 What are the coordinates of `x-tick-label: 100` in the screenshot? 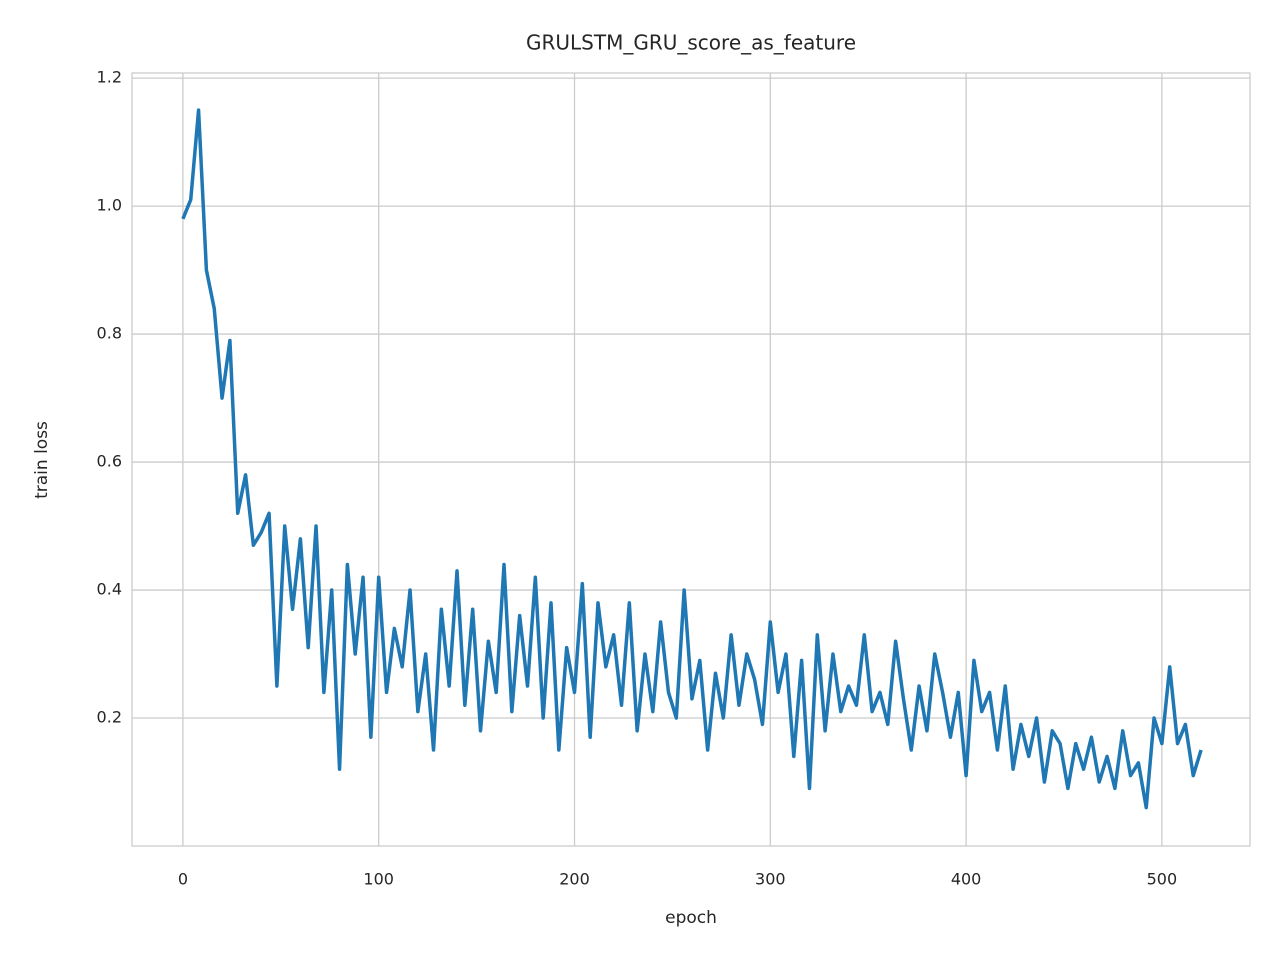 It's located at (378, 879).